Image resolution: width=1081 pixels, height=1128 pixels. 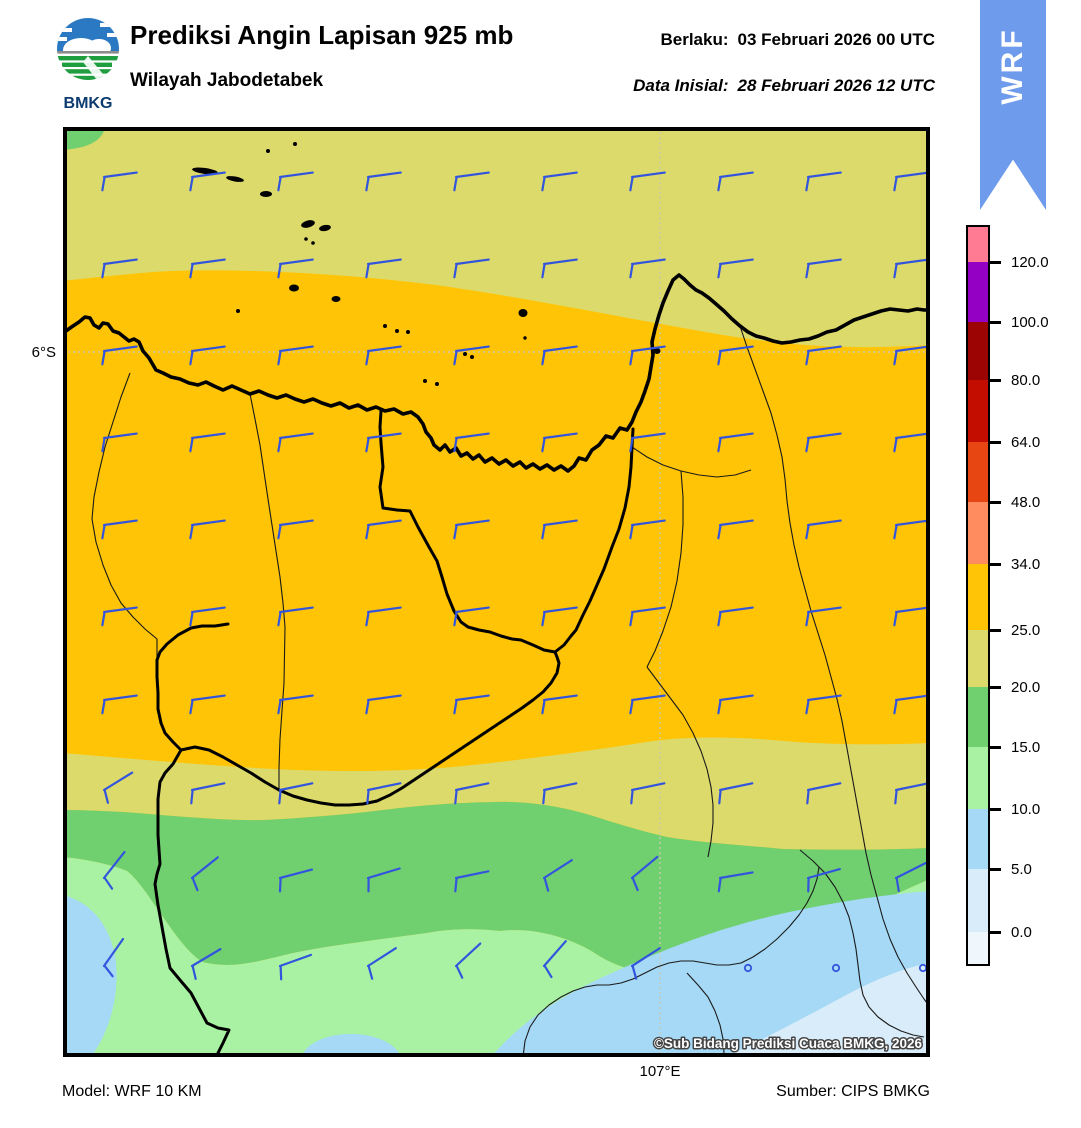 I want to click on band-15-20-kt-corner, so click(x=84, y=138).